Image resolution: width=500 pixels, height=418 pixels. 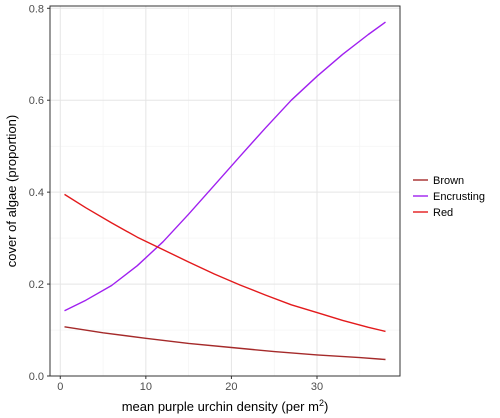 I want to click on x-tick-label: 20, so click(x=231, y=387).